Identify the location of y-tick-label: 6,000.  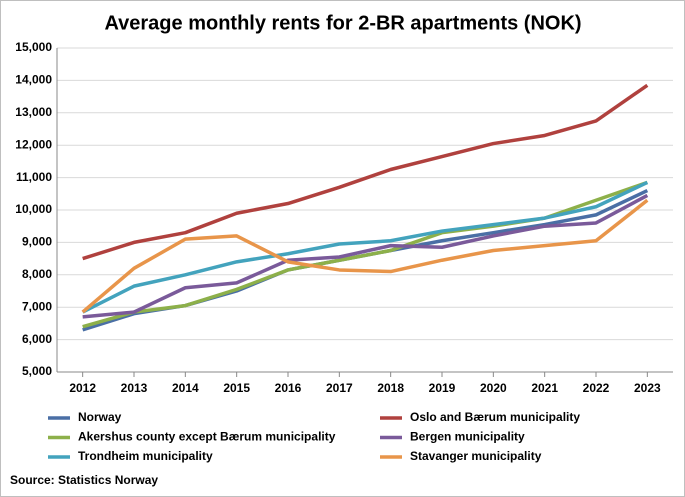
(37, 339).